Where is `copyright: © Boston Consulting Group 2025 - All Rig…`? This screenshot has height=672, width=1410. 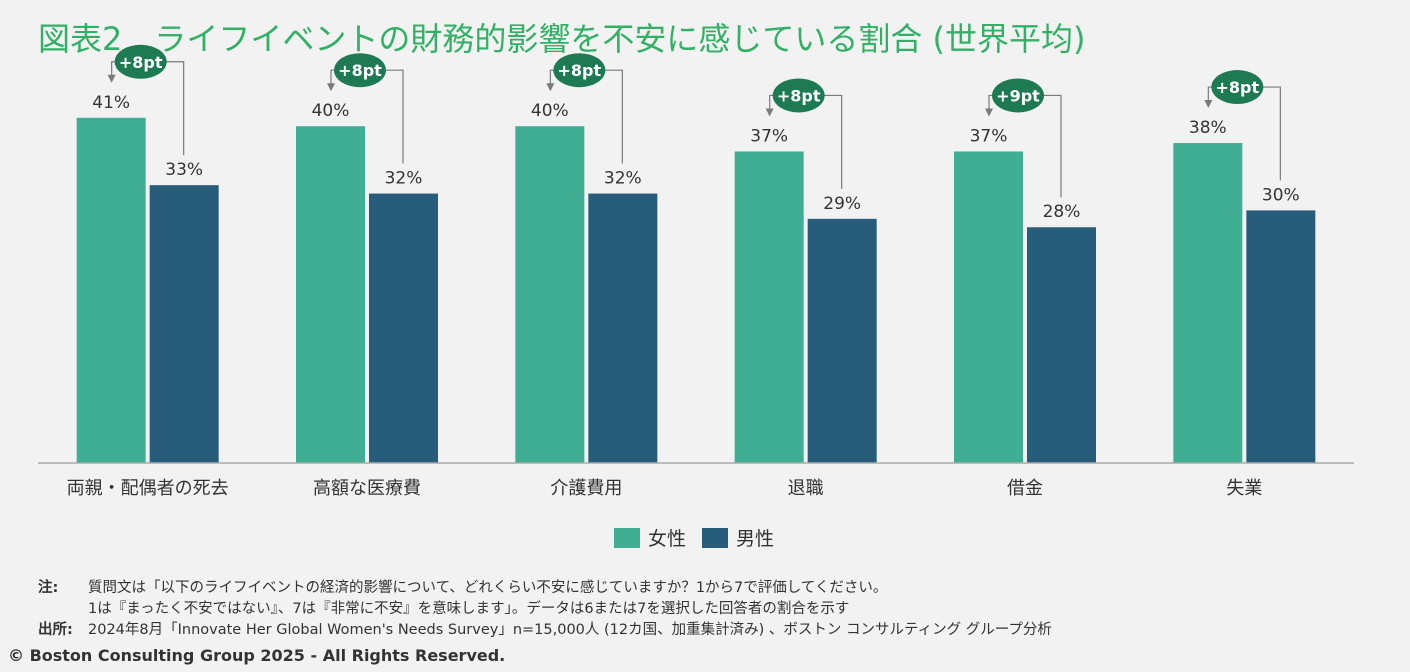
copyright: © Boston Consulting Group 2025 - All Rig… is located at coordinates (257, 655).